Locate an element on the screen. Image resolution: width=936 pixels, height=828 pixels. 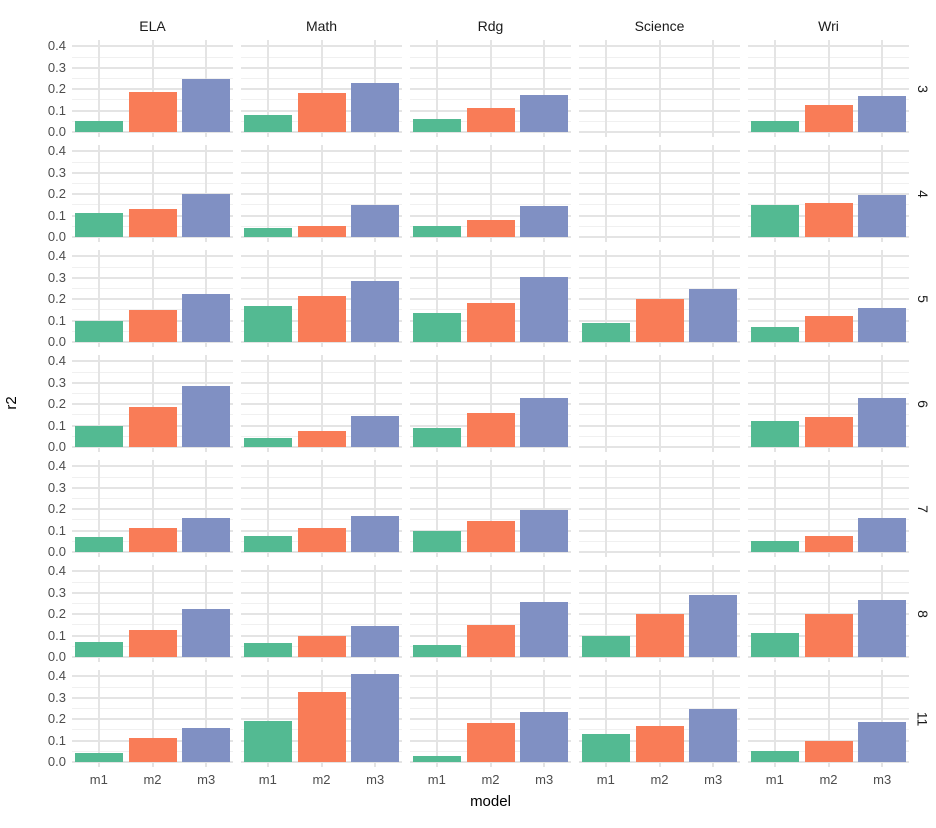
facet-row-strip-5: 5 is located at coordinates (922, 298).